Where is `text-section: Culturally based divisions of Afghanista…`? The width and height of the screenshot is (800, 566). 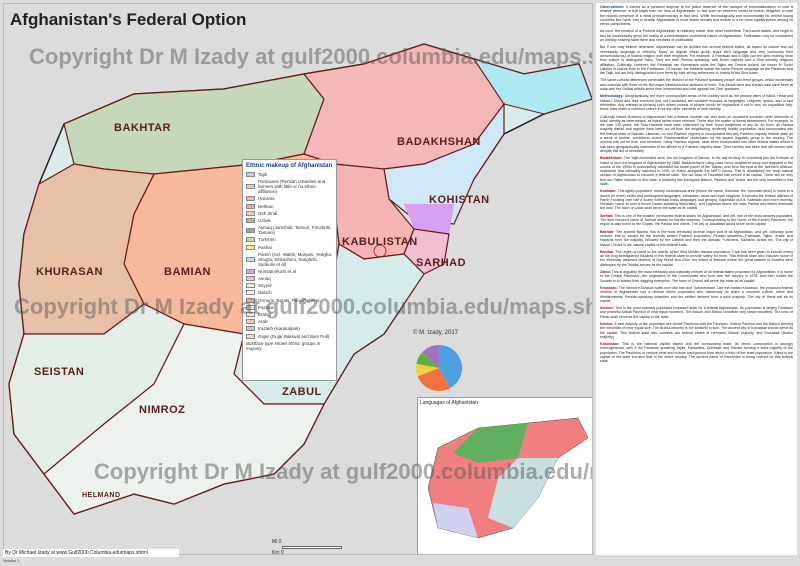 text-section: Culturally based divisions of Afghanista… is located at coordinates (696, 134).